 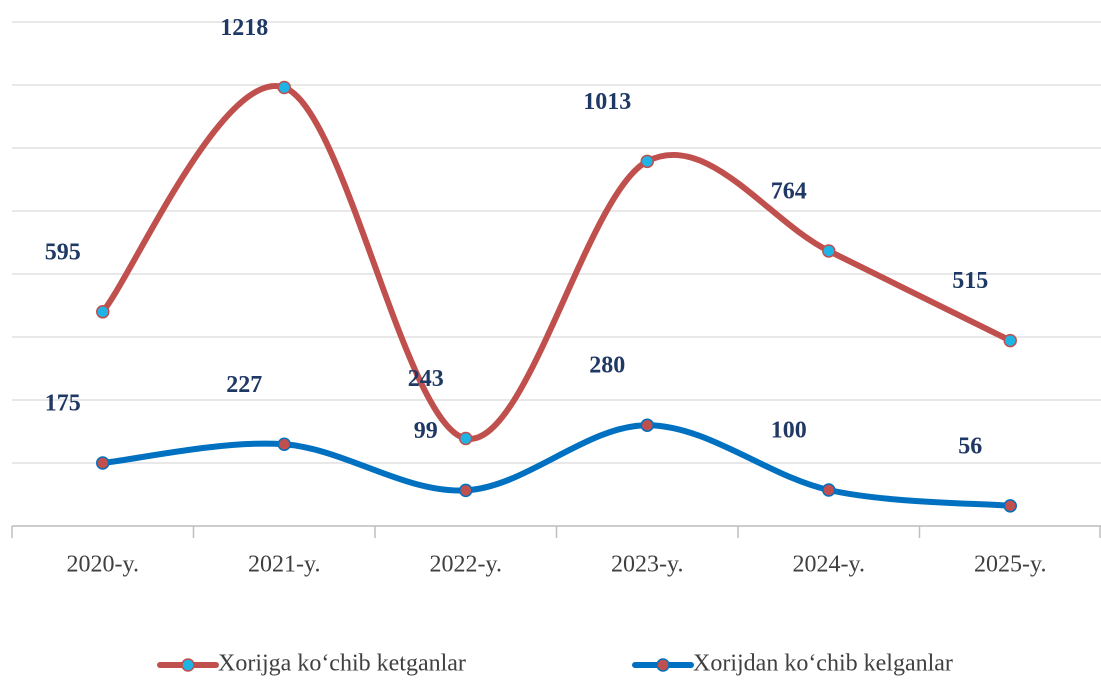 What do you see at coordinates (970, 281) in the screenshot?
I see `data-label: 515` at bounding box center [970, 281].